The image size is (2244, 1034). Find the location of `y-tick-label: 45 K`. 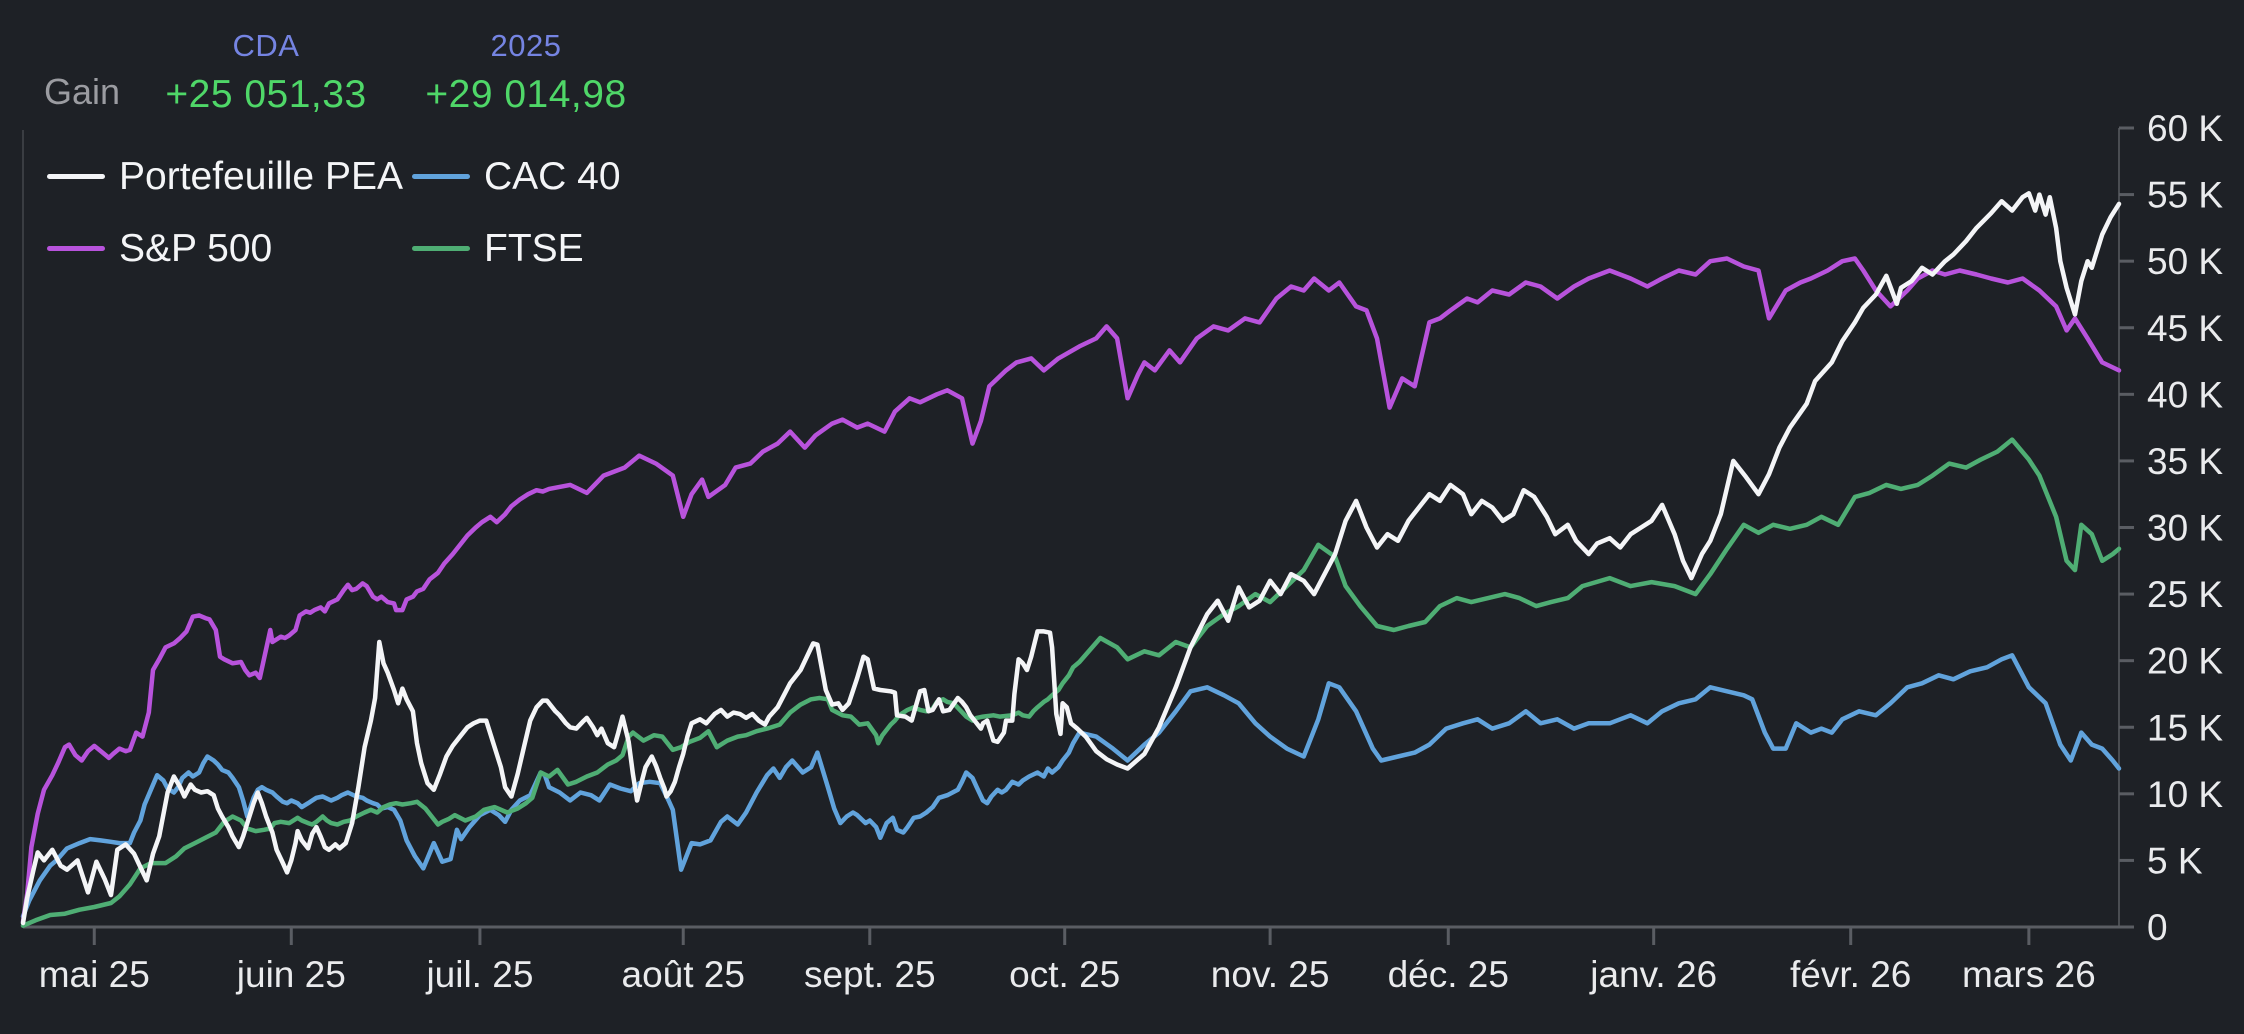

y-tick-label: 45 K is located at coordinates (2185, 328).